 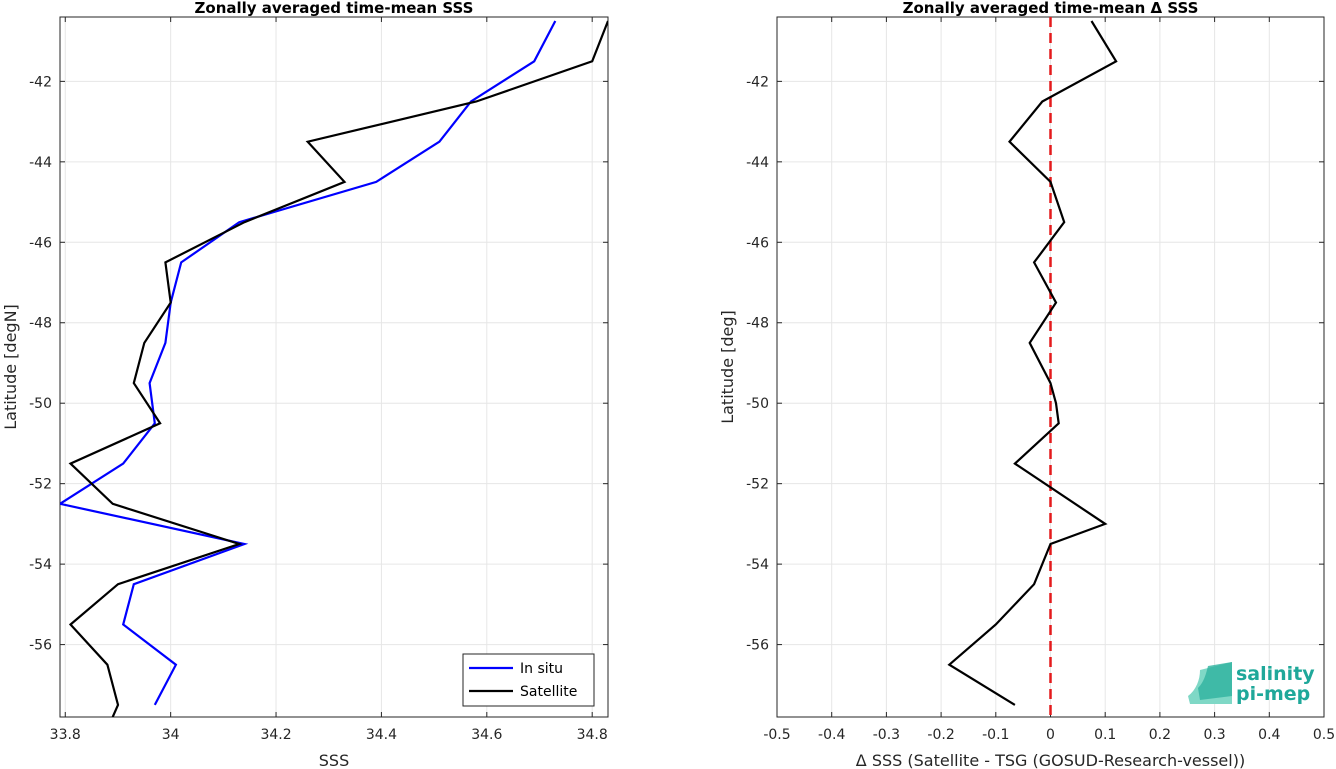 I want to click on legend-entry: In situ, so click(x=541, y=669).